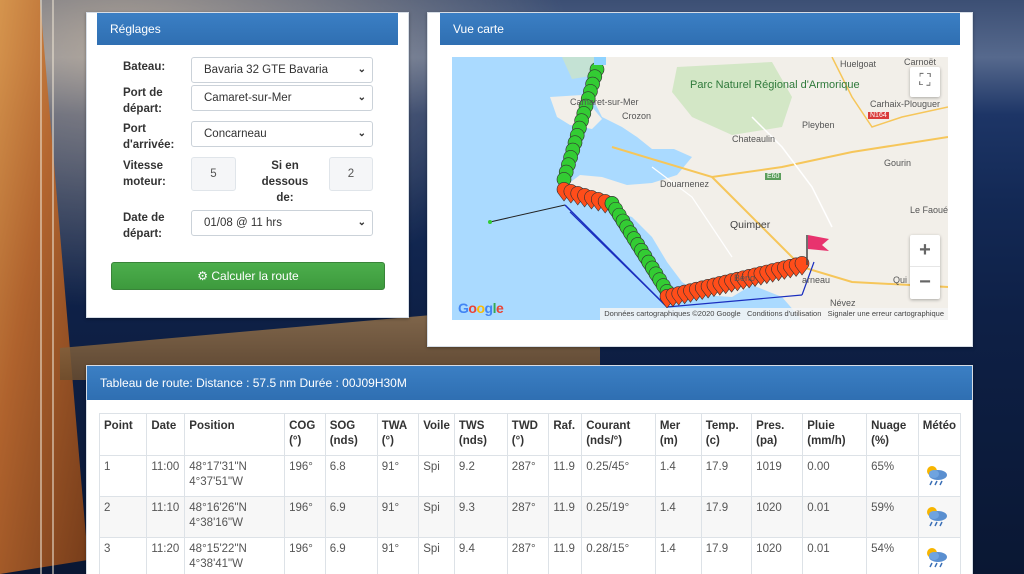 Image resolution: width=1024 pixels, height=574 pixels. Describe the element at coordinates (618, 476) in the screenshot. I see `cell-courant: 0.25/45°` at that location.